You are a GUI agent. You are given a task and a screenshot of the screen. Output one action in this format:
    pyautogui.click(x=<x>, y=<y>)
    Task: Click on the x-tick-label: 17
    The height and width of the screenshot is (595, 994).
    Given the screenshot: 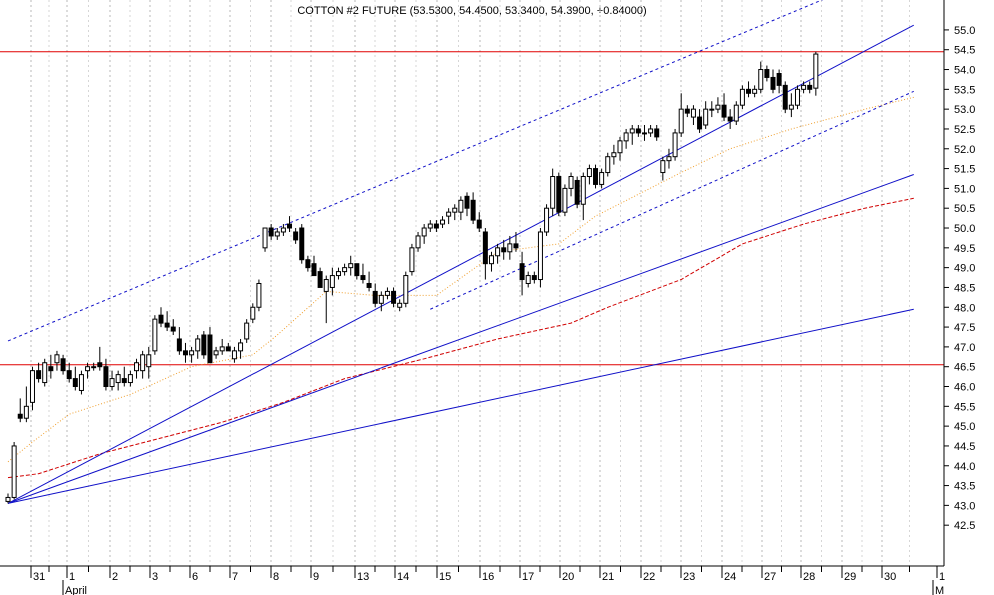 What is the action you would take?
    pyautogui.click(x=528, y=577)
    